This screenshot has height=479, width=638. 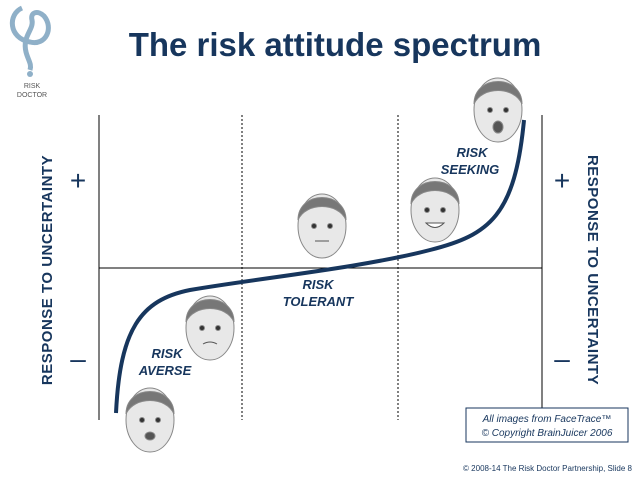 I want to click on credit-box, so click(x=547, y=425).